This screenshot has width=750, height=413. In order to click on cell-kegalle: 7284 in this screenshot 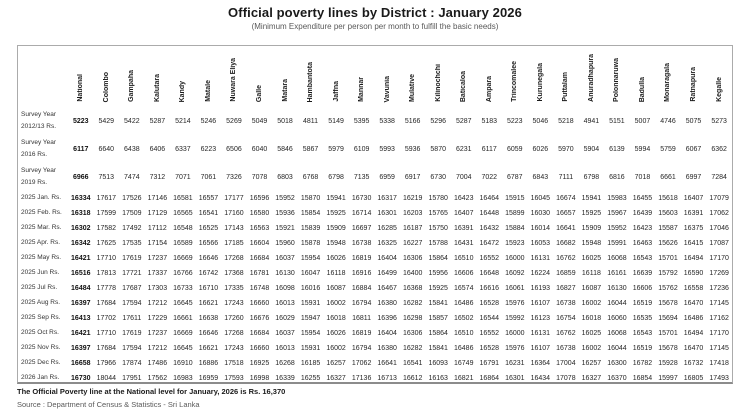, I will do `click(719, 177)`.